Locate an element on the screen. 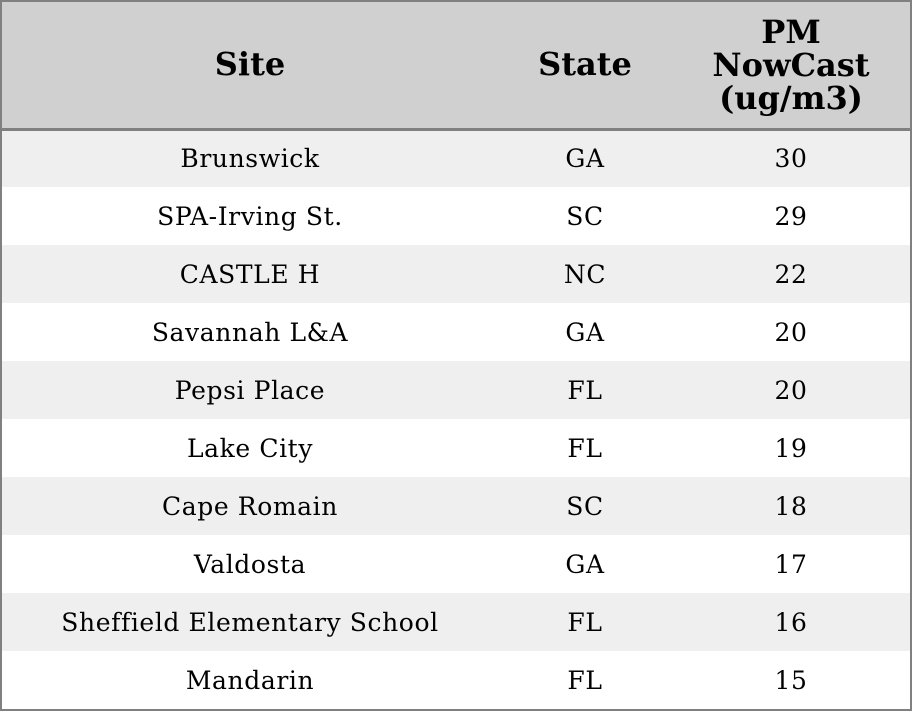 This screenshot has height=711, width=912. cell-pm-nowcast: 16 is located at coordinates (791, 622).